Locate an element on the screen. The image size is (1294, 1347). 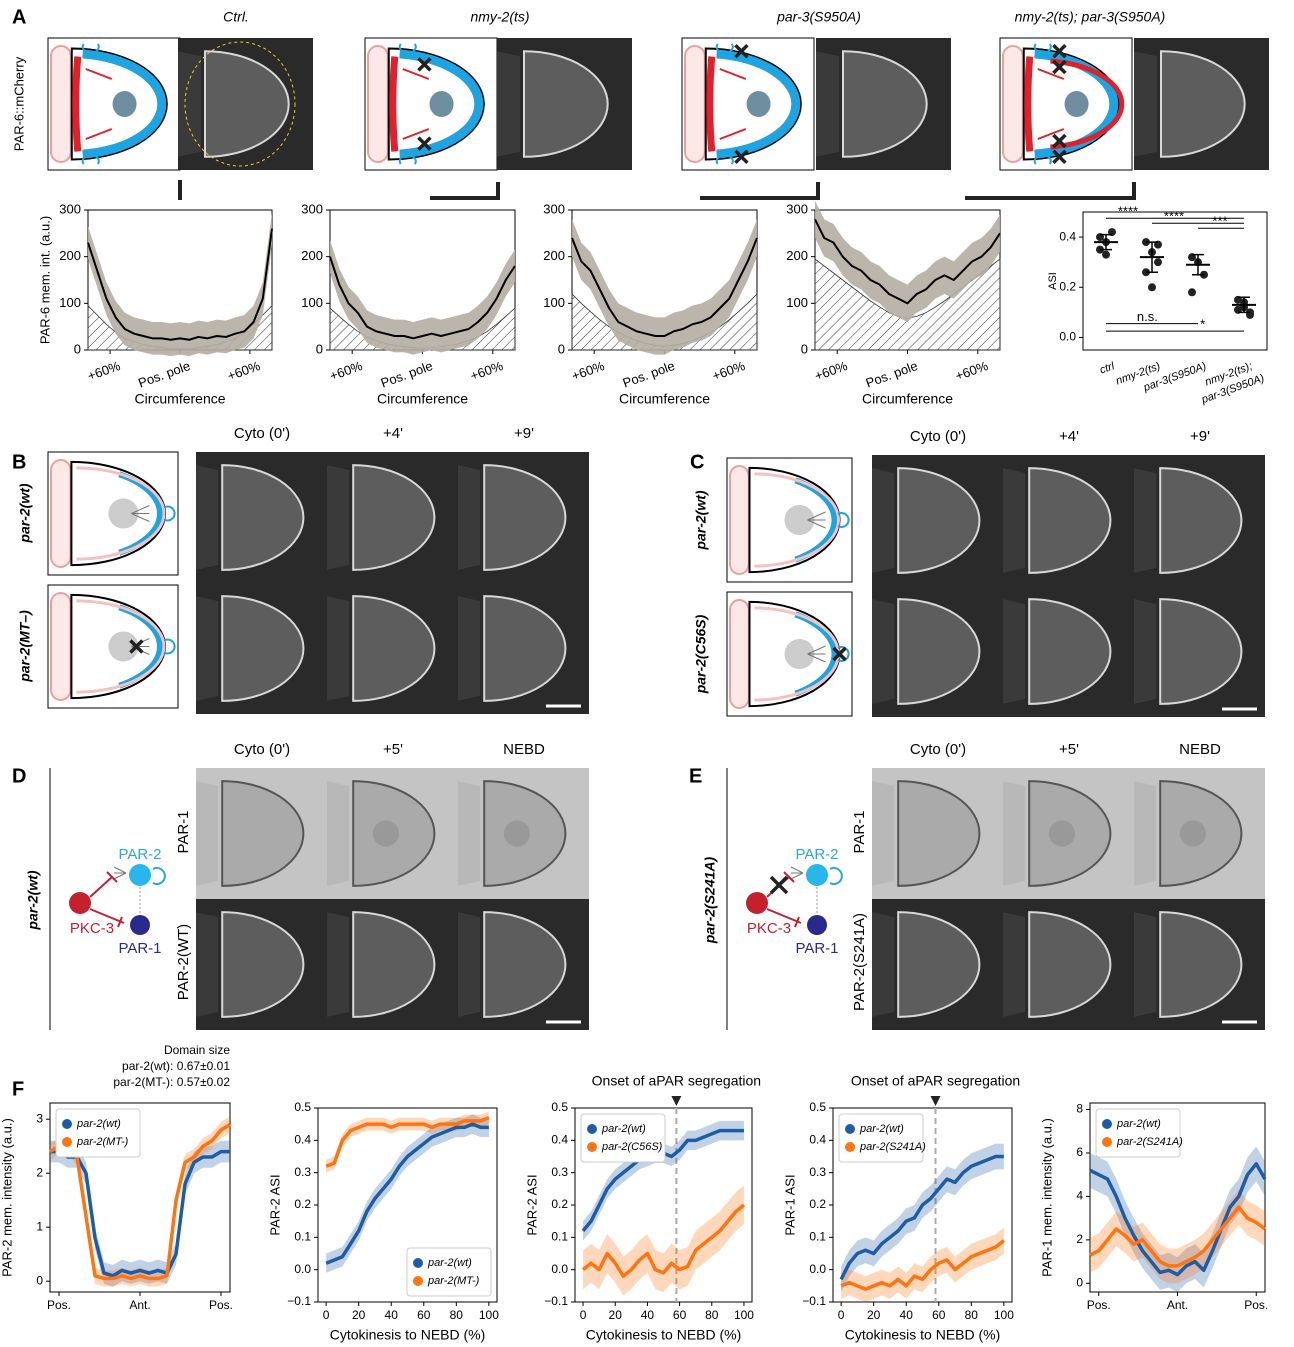
y-tick-label: 2 is located at coordinates (39, 1172).